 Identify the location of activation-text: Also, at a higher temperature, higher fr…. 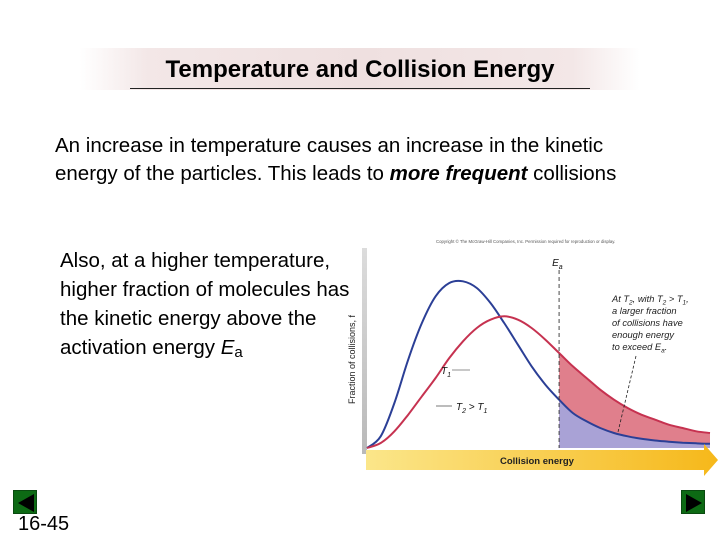
(205, 304).